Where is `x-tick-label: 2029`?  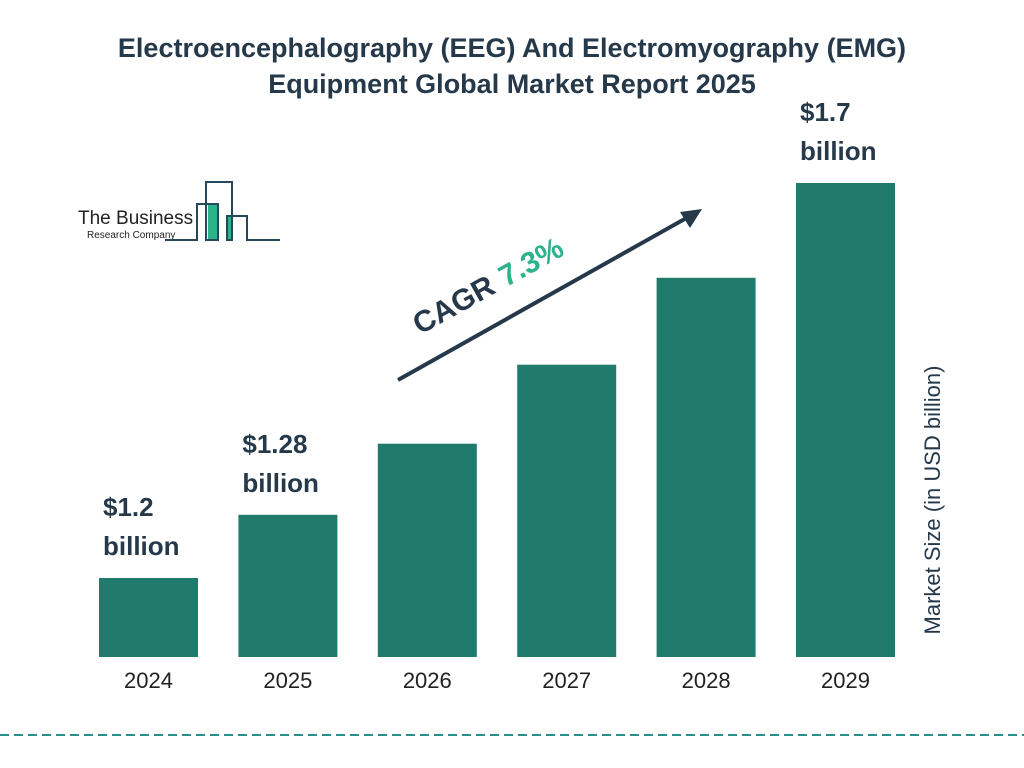 x-tick-label: 2029 is located at coordinates (845, 680).